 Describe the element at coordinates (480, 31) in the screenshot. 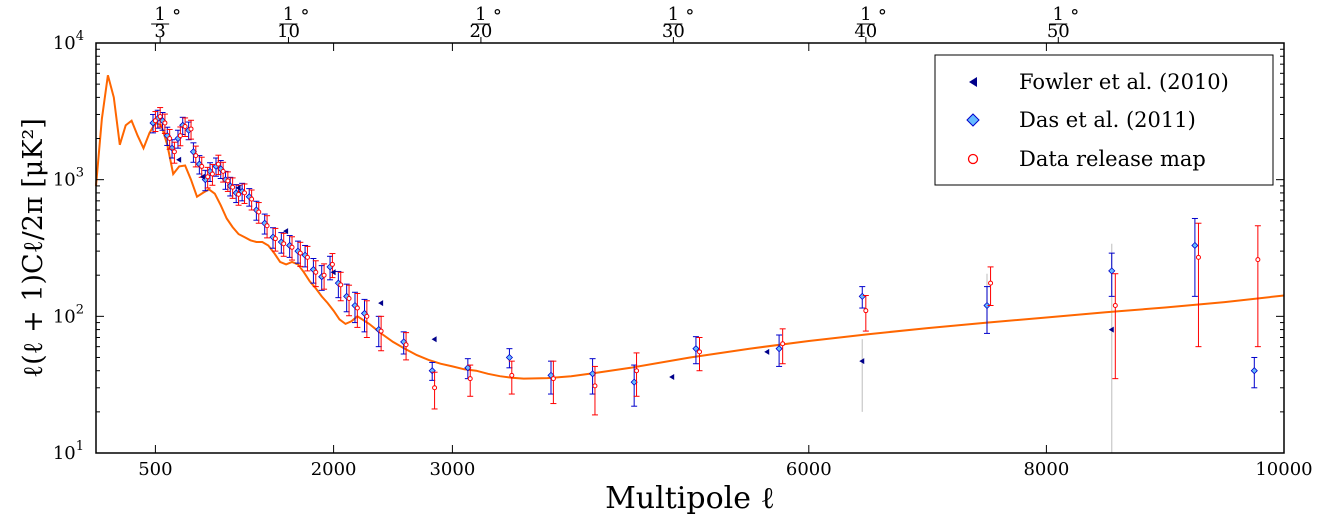

I see `top-tick-denominator: 20` at that location.